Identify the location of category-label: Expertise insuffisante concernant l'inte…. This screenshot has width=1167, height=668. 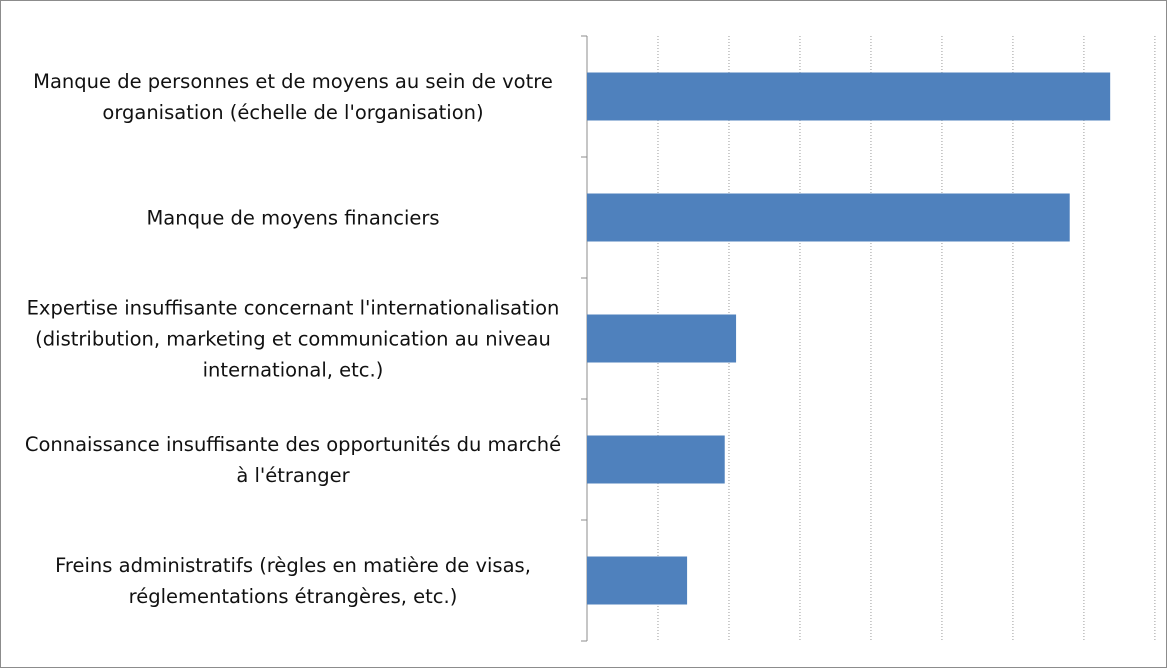
(293, 338).